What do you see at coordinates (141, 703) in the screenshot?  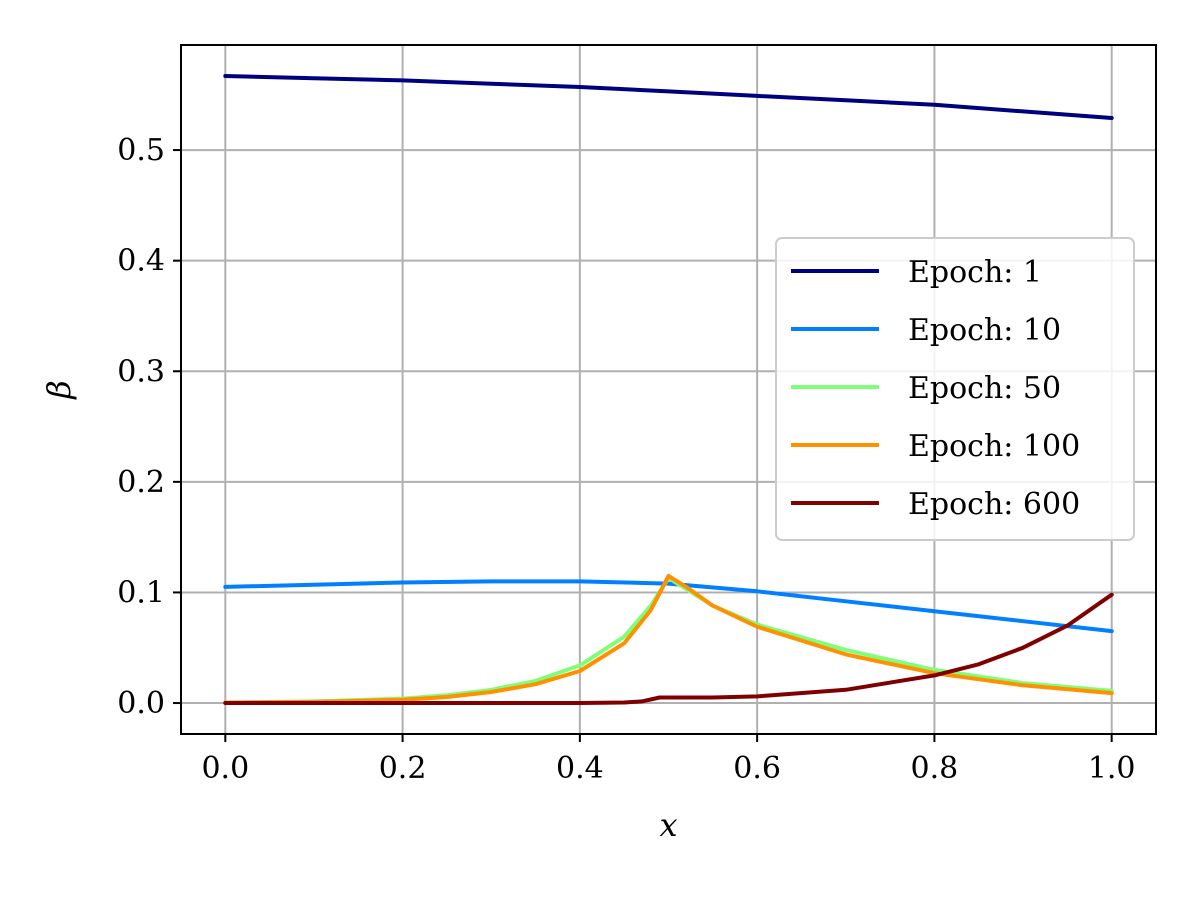 I see `y-tick-label: 0.0` at bounding box center [141, 703].